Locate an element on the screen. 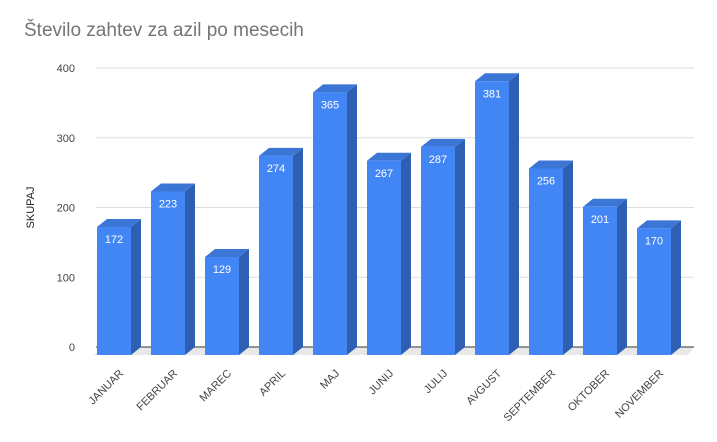  y-tick-label: 100 is located at coordinates (66, 278).